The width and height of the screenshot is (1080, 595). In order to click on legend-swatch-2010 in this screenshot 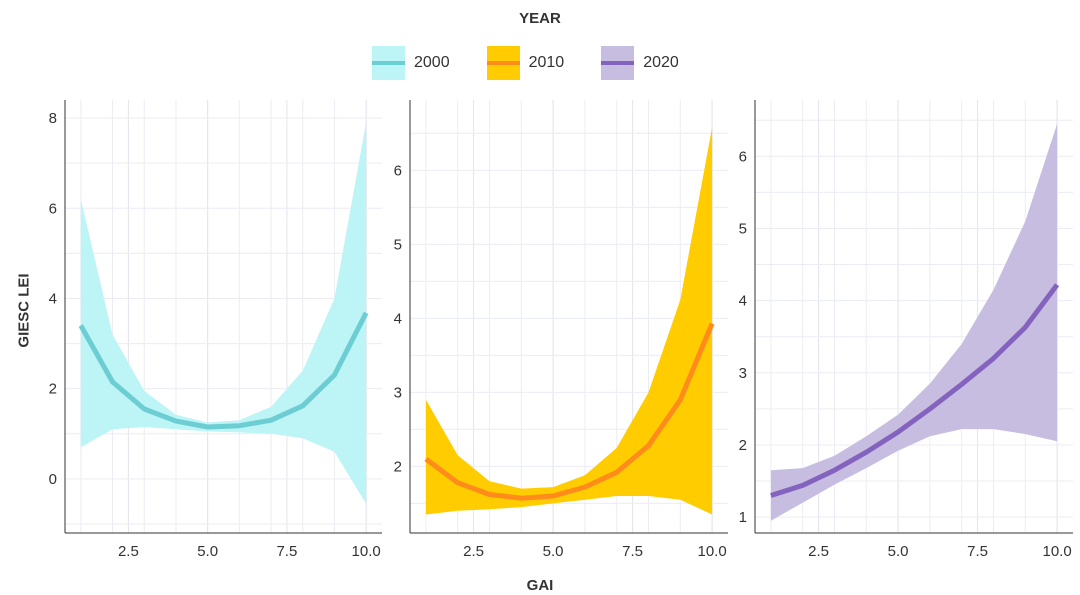, I will do `click(503, 63)`.